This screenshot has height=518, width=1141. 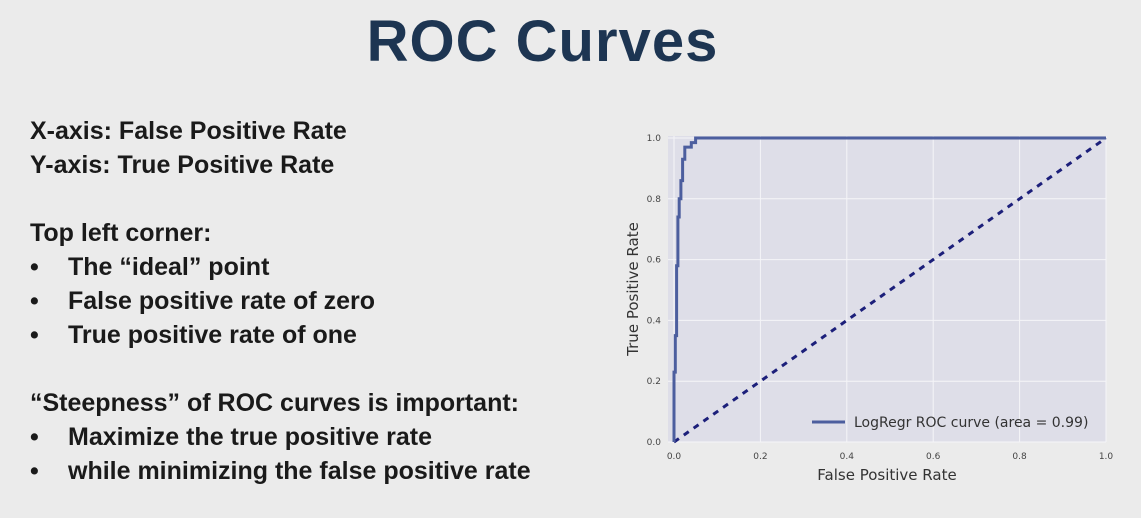 What do you see at coordinates (169, 267) in the screenshot?
I see `bullet-text: The “ideal” point` at bounding box center [169, 267].